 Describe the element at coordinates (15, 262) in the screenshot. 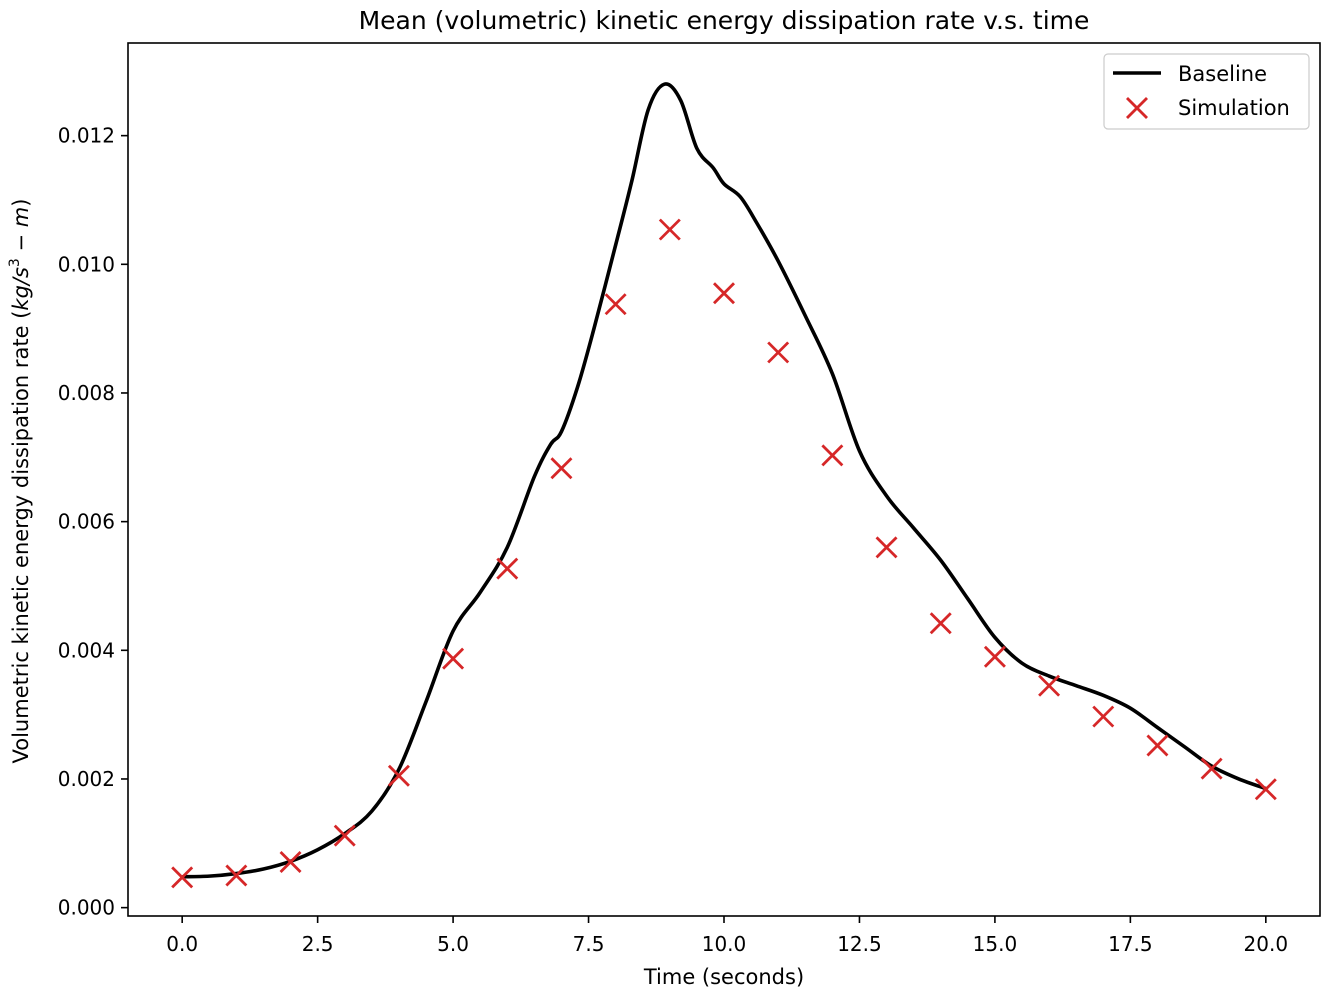

I see `y-axis-label-unit-exp: 3` at that location.